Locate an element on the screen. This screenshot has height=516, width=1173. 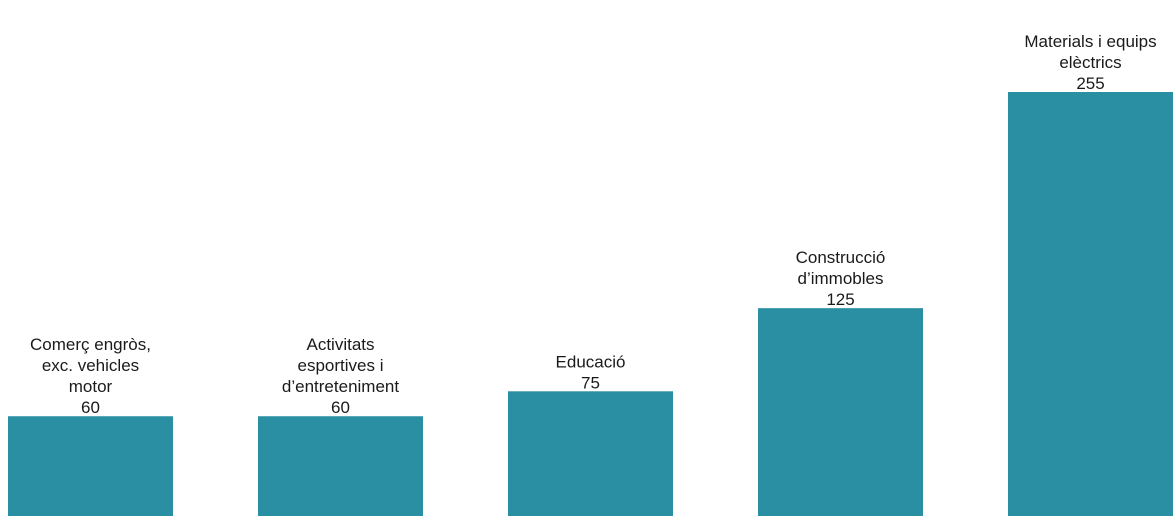
value-label-1: 60 is located at coordinates (340, 407).